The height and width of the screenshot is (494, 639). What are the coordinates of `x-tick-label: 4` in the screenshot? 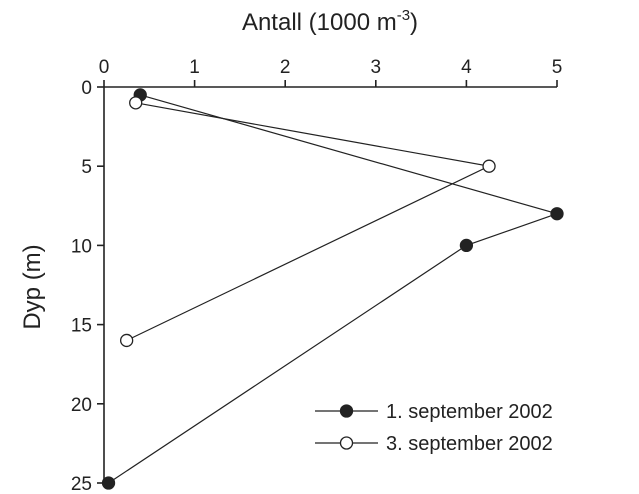 It's located at (466, 67).